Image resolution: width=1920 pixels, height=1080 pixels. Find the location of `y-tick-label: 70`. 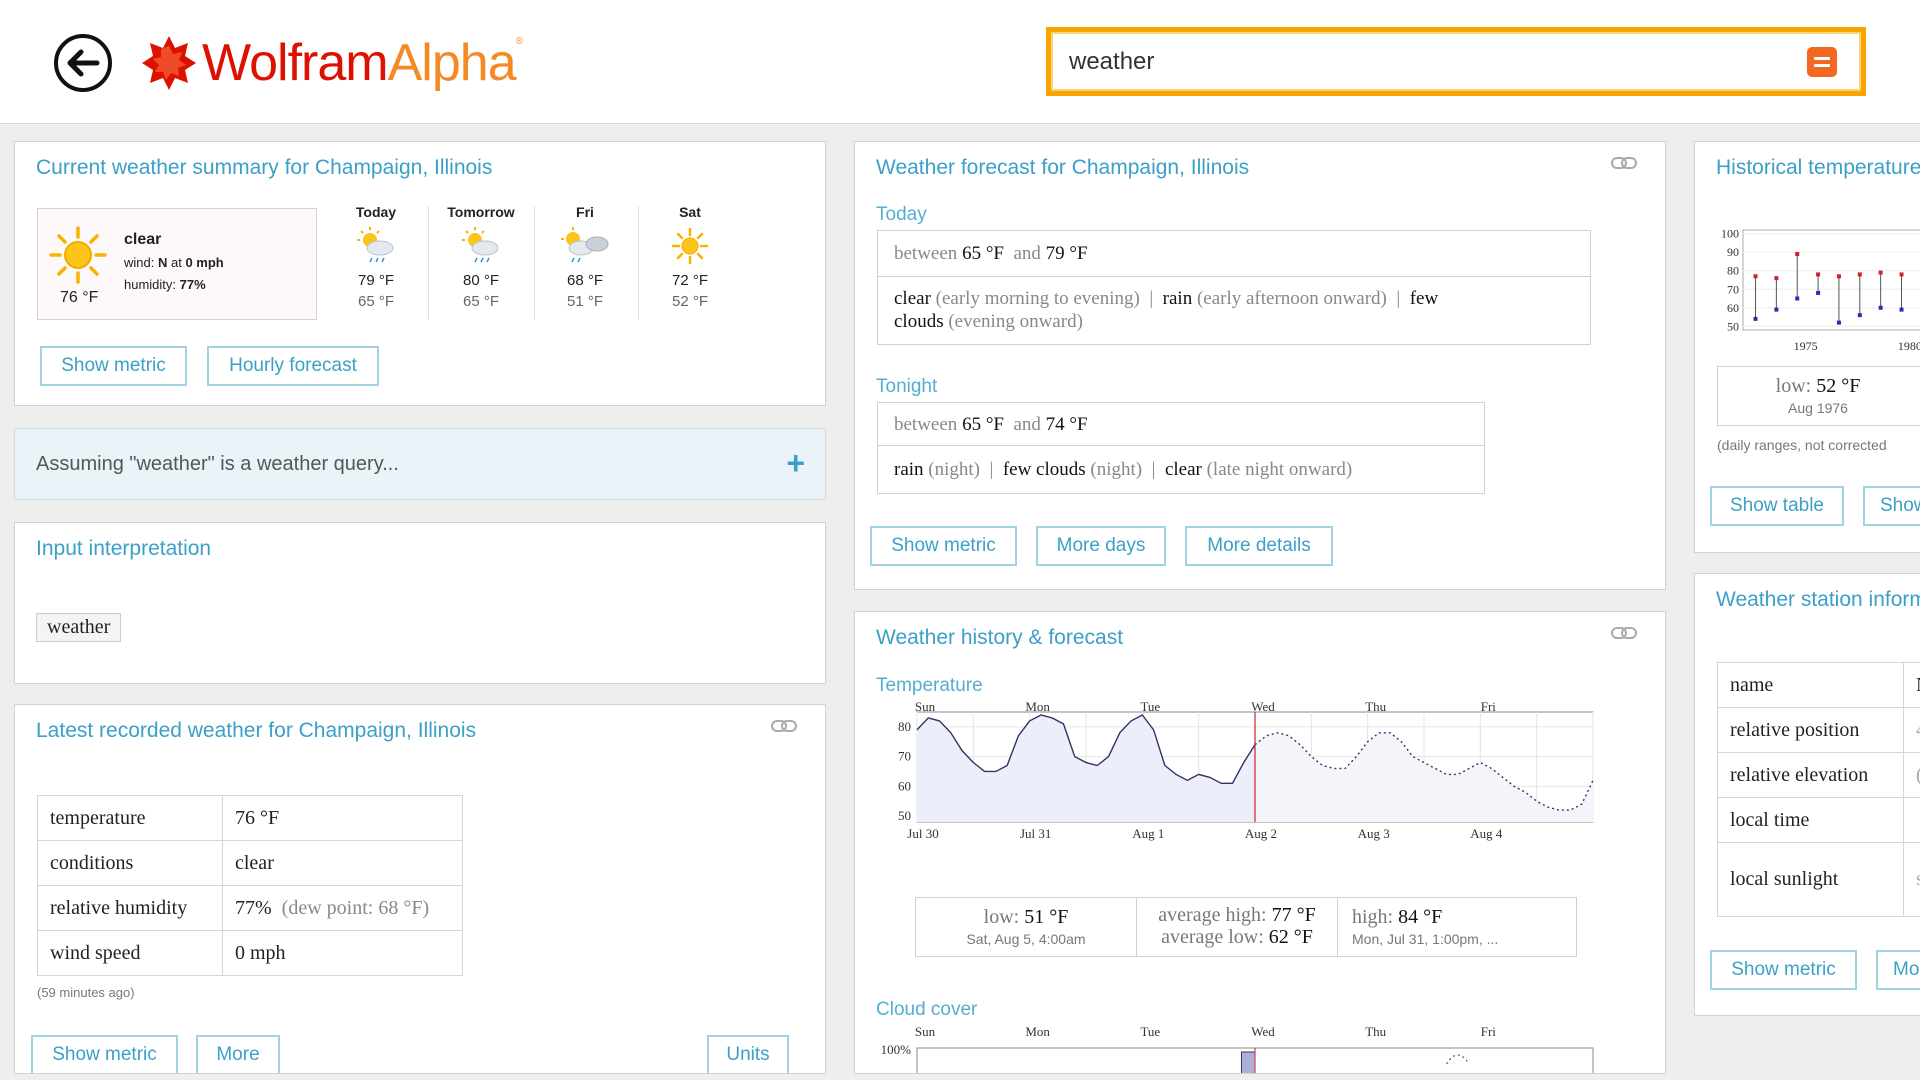

y-tick-label: 70 is located at coordinates (1733, 289).